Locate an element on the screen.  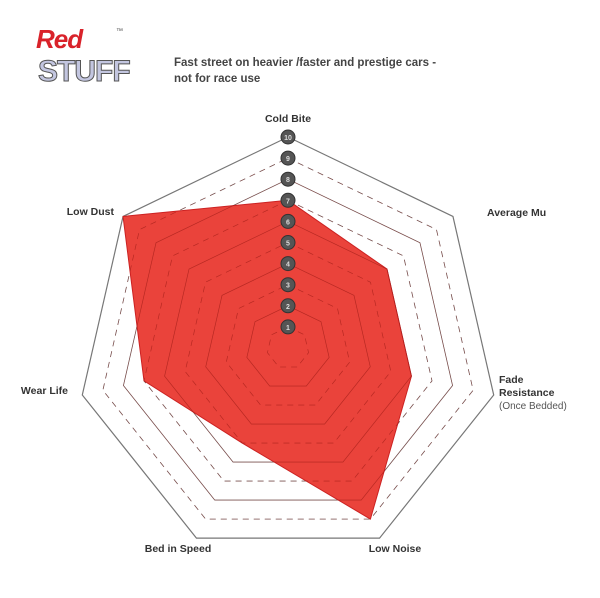
tick-label-9: 9 is located at coordinates (288, 159).